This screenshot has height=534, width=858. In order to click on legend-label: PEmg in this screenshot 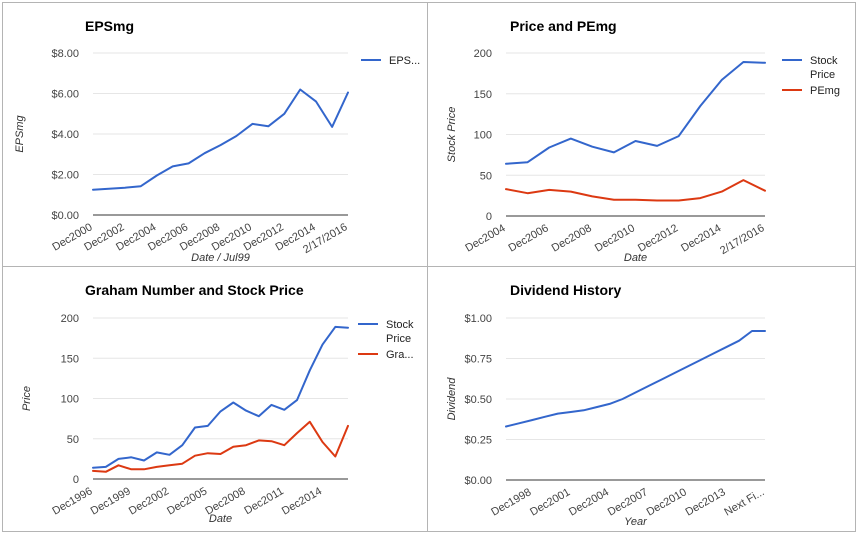, I will do `click(825, 91)`.